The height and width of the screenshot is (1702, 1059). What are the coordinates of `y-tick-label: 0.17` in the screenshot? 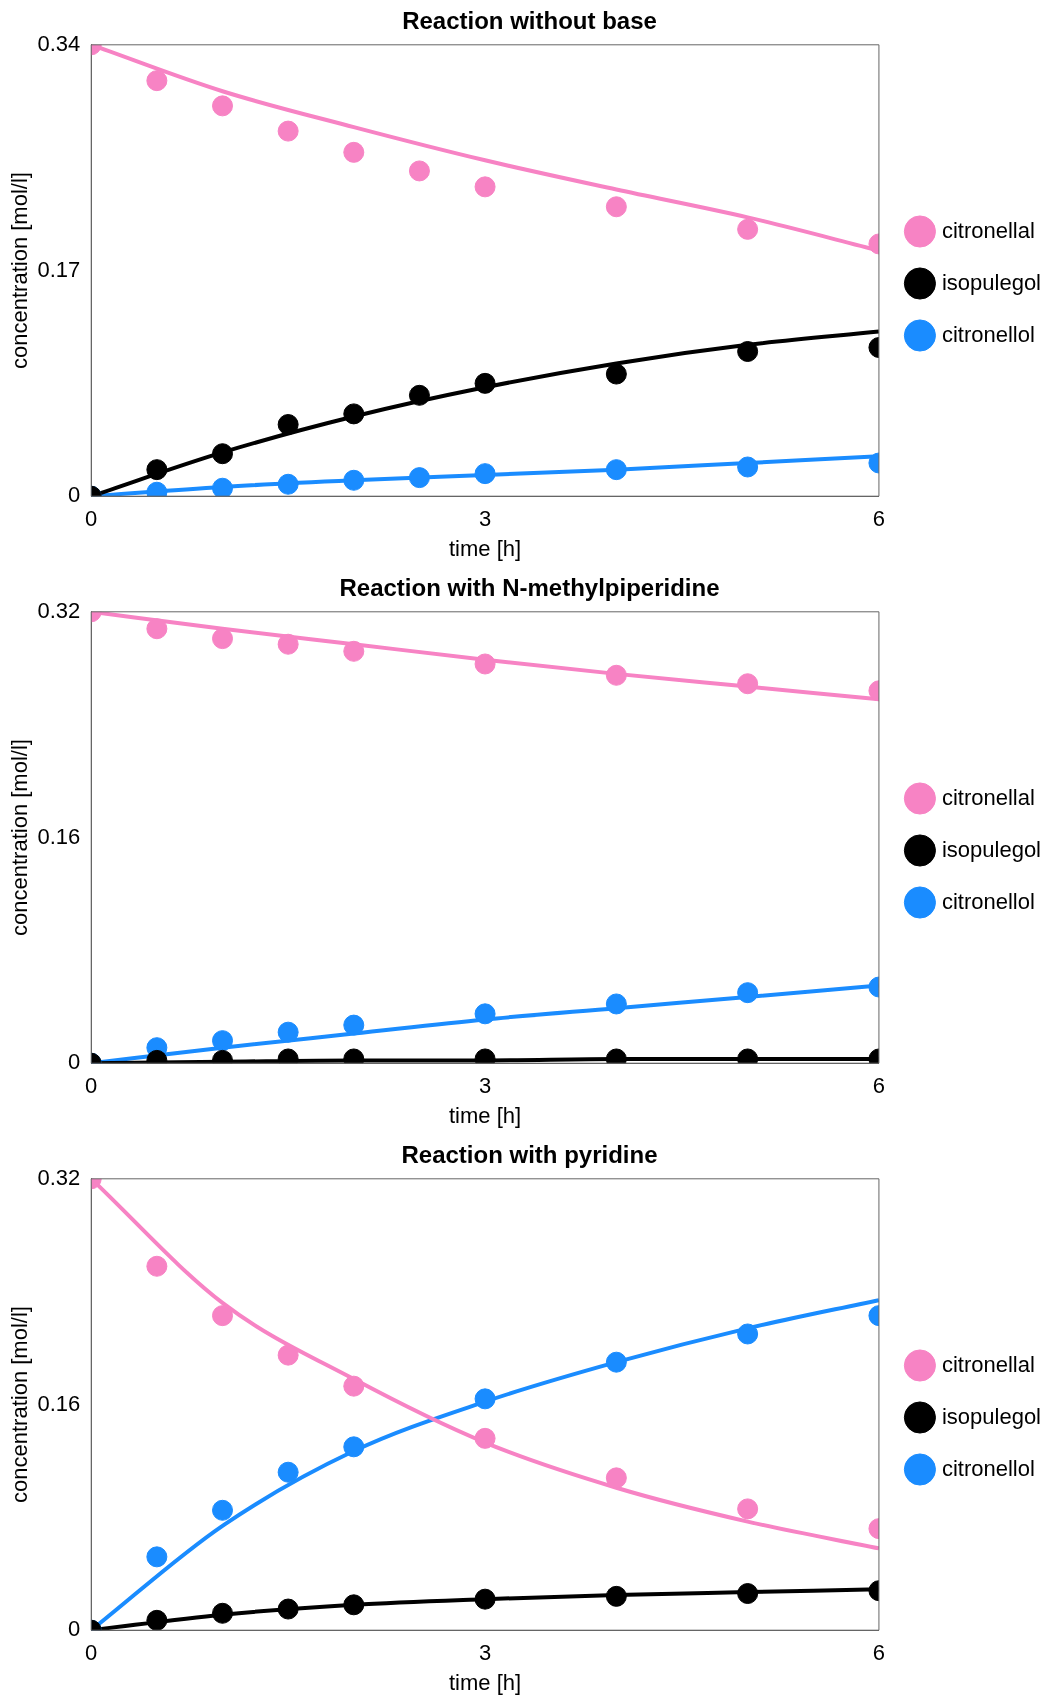 It's located at (59, 269).